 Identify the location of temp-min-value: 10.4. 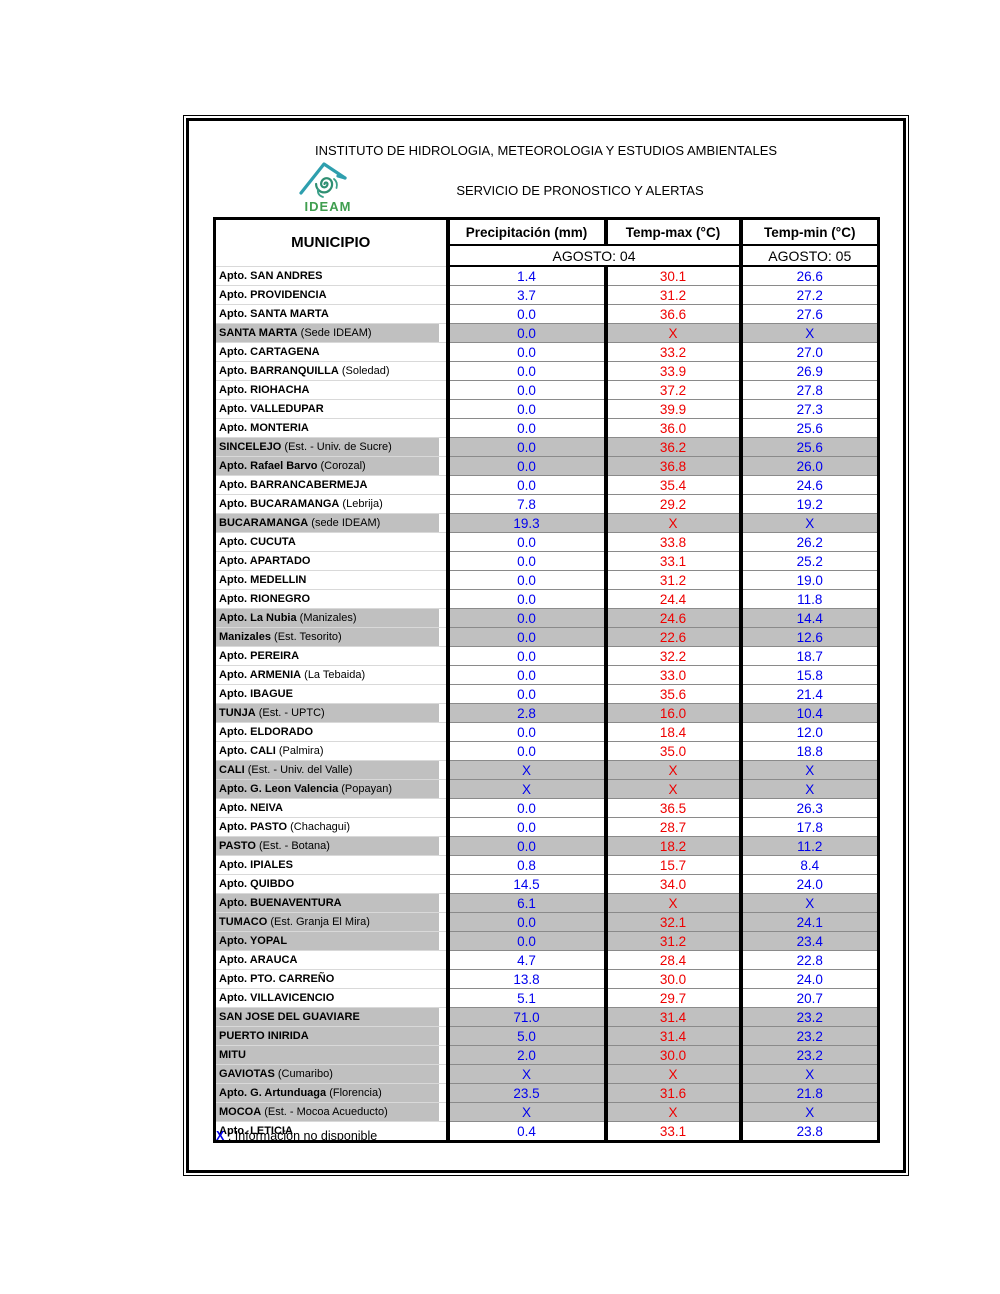
(808, 713).